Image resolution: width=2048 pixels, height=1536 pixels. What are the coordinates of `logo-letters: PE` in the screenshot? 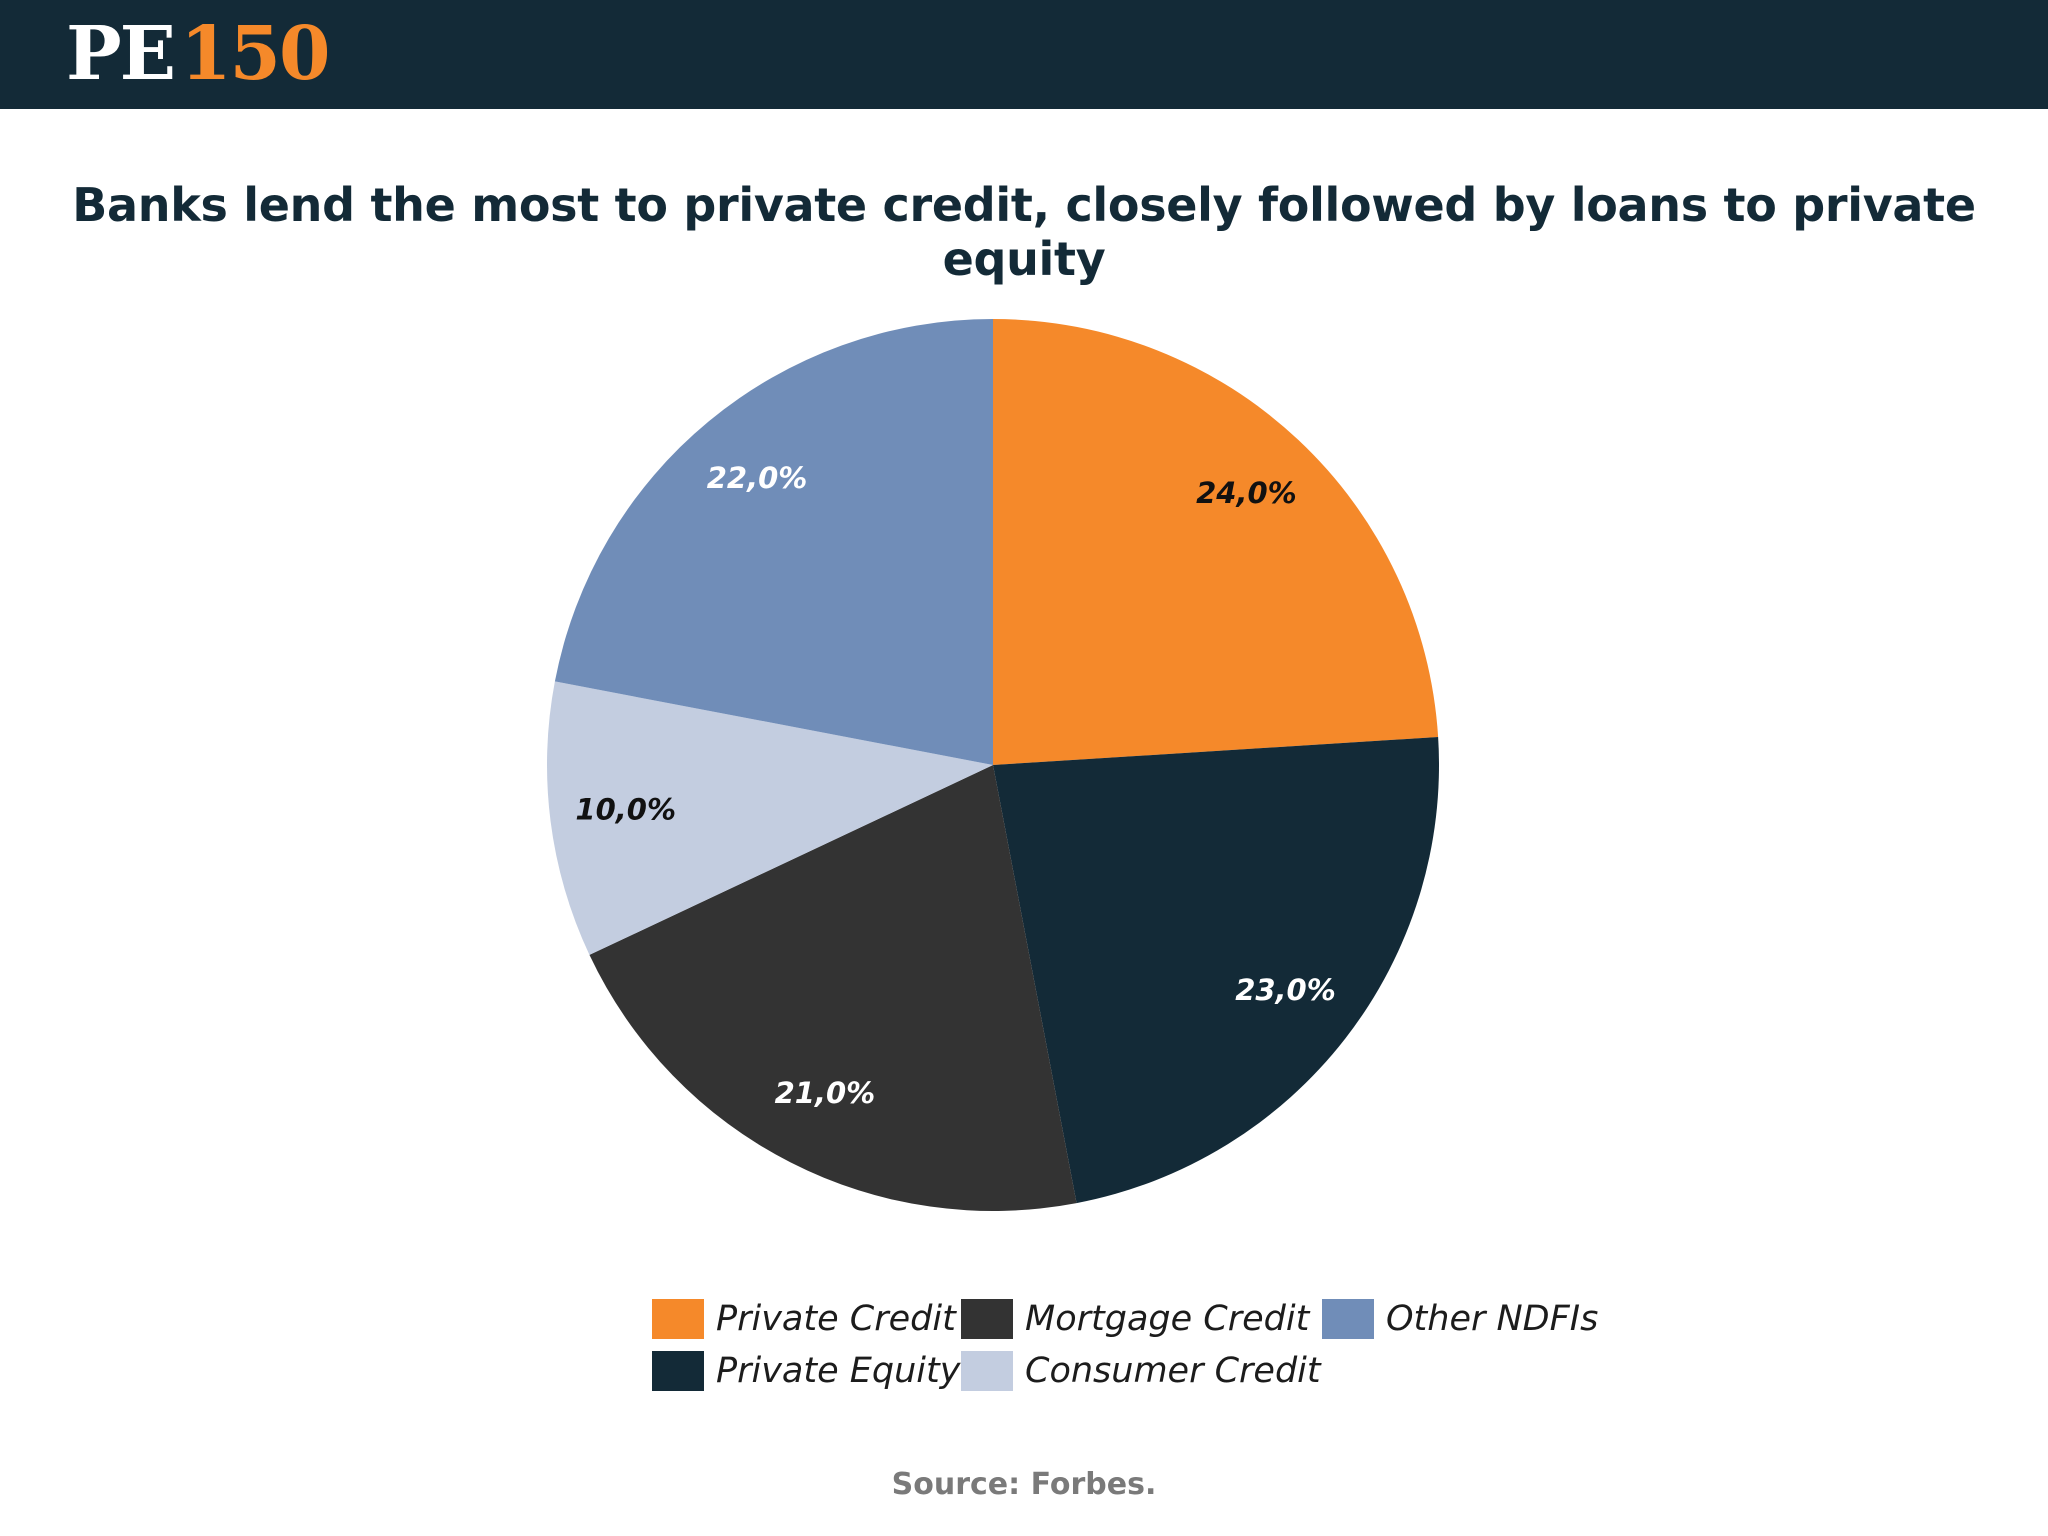 It's located at (121, 54).